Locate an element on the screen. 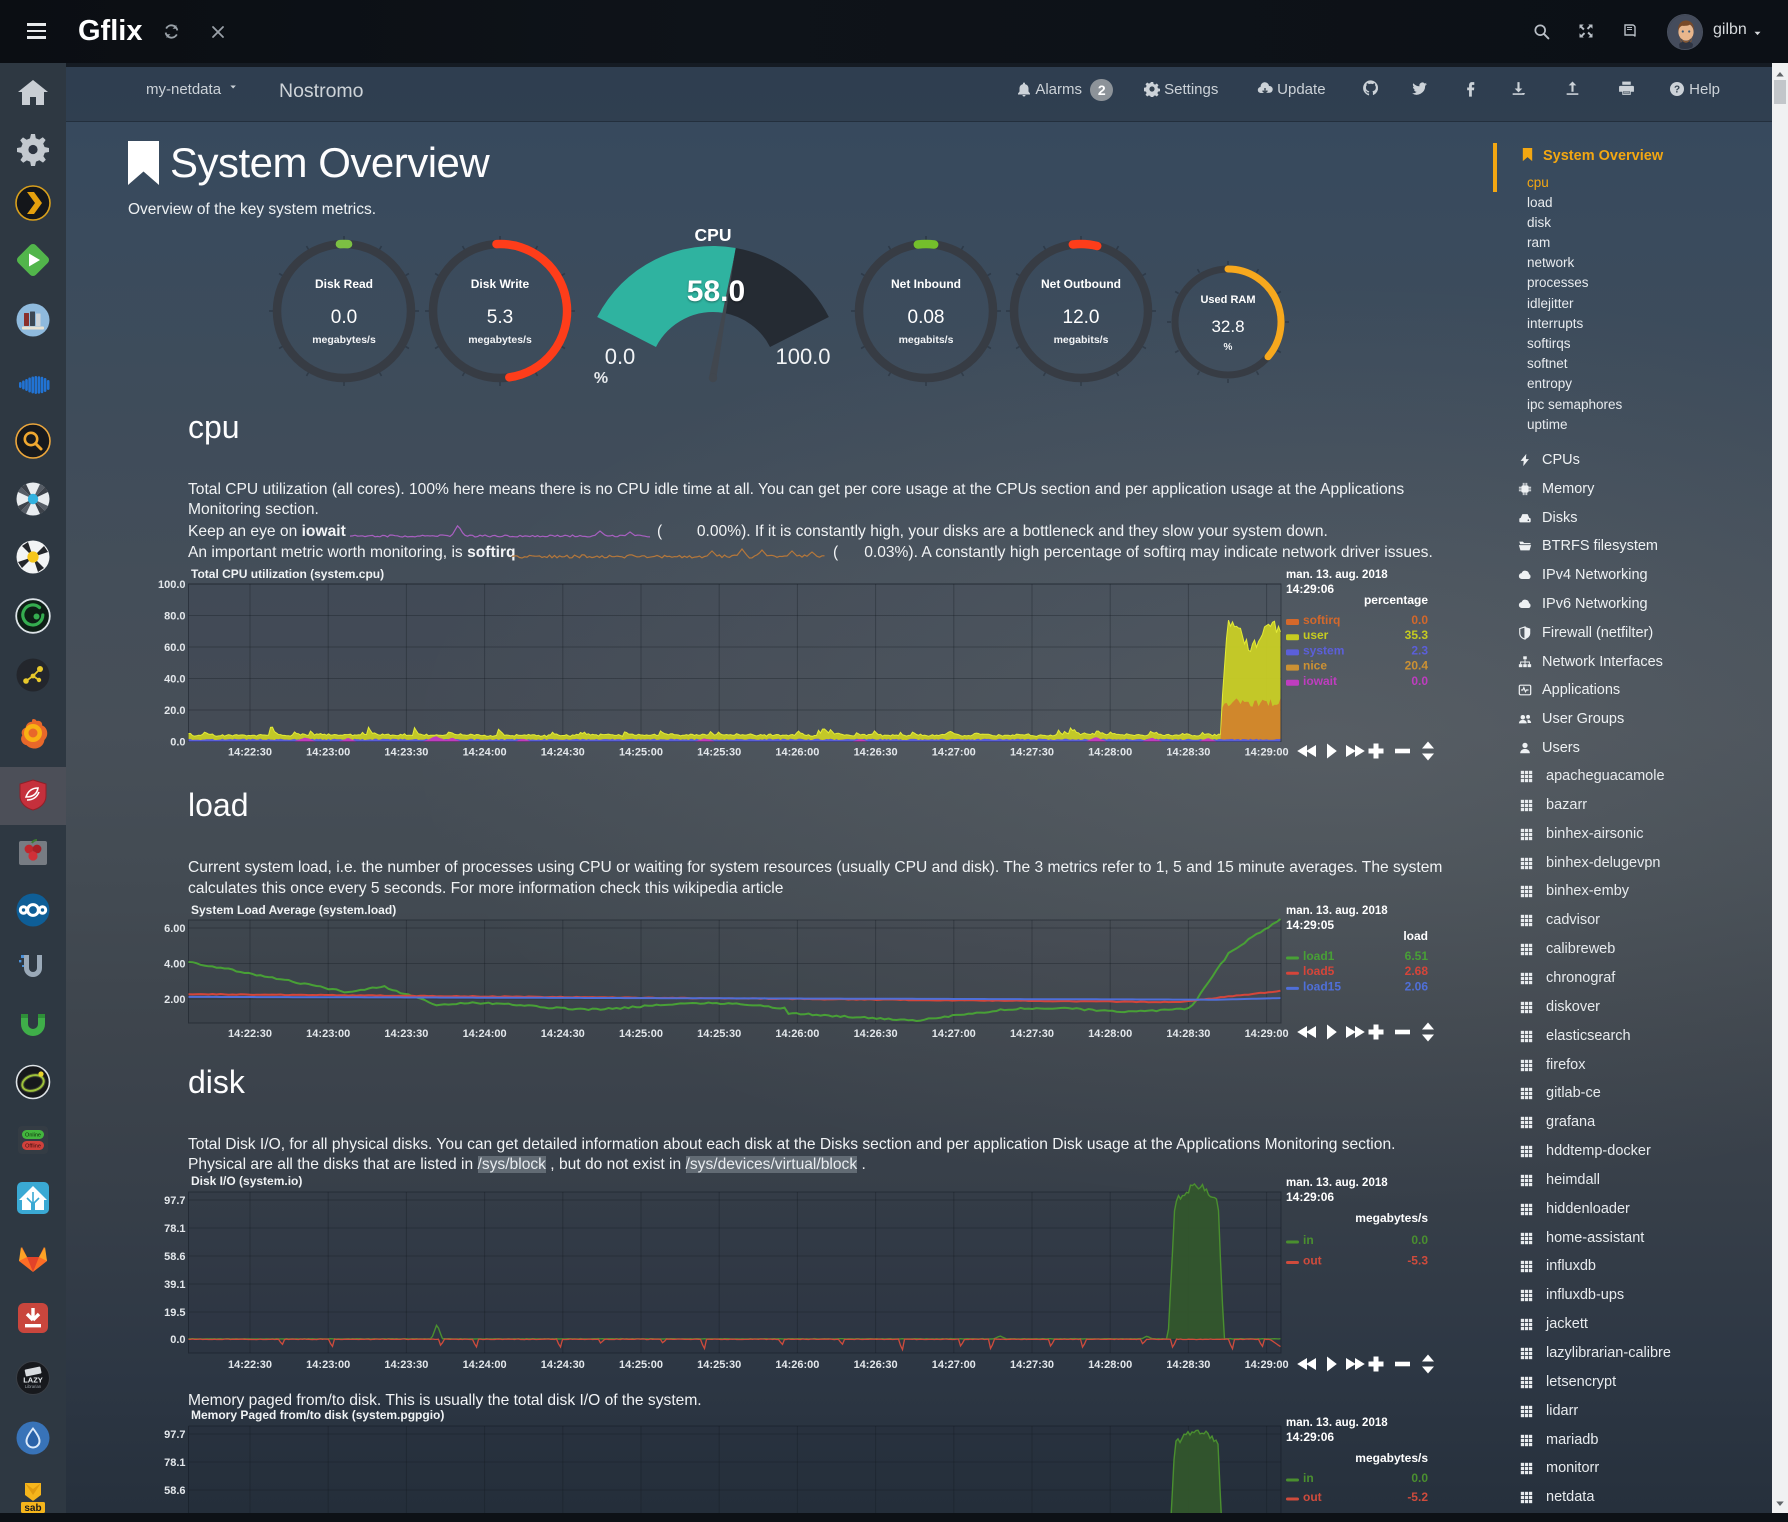 The image size is (1788, 1522). svg-text: 39.1 is located at coordinates (174, 1285).